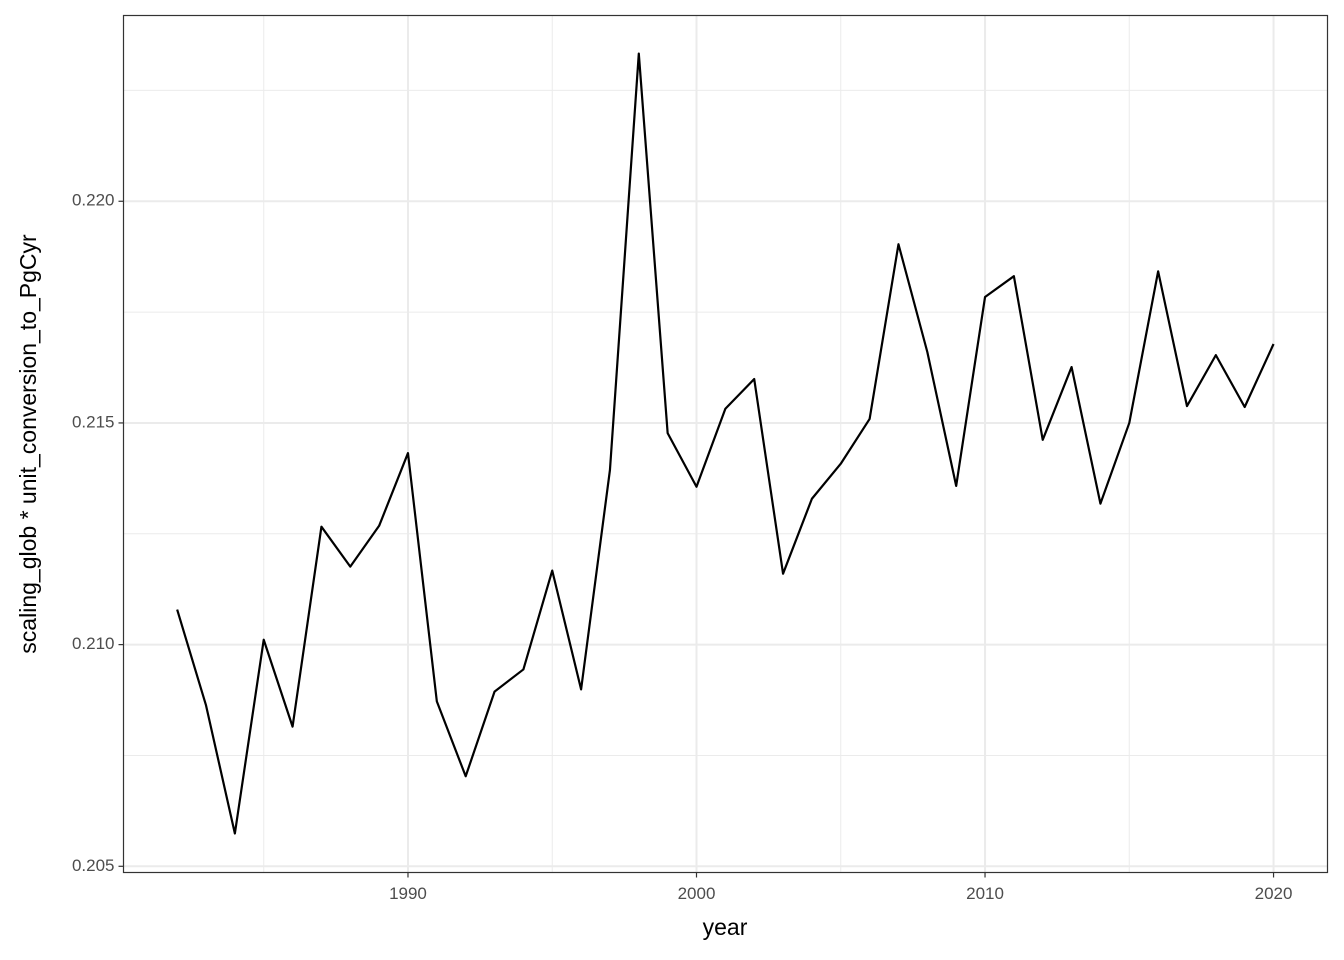  I want to click on x-tick-label: 1990, so click(408, 893).